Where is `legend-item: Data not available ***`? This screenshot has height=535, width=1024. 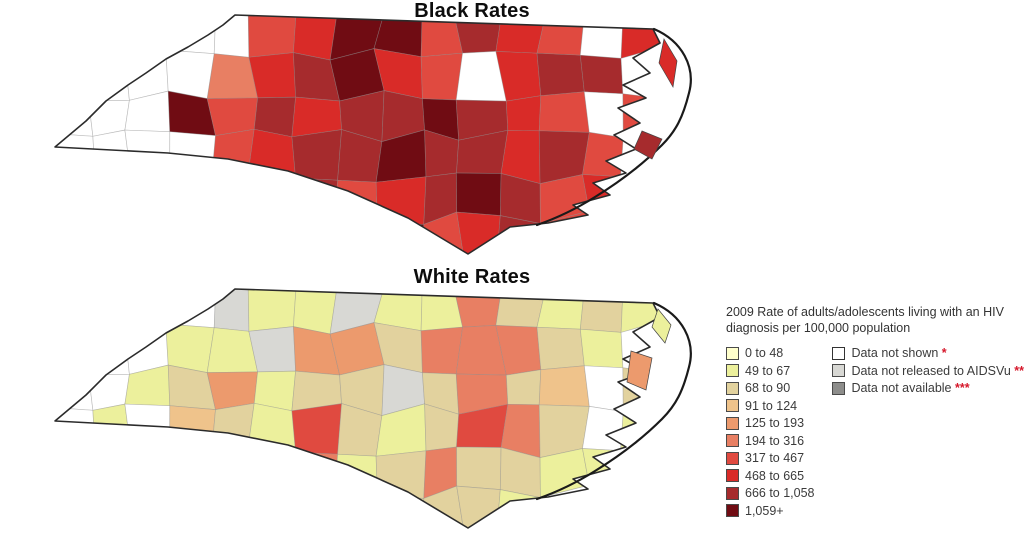
legend-item: Data not available *** is located at coordinates (928, 388).